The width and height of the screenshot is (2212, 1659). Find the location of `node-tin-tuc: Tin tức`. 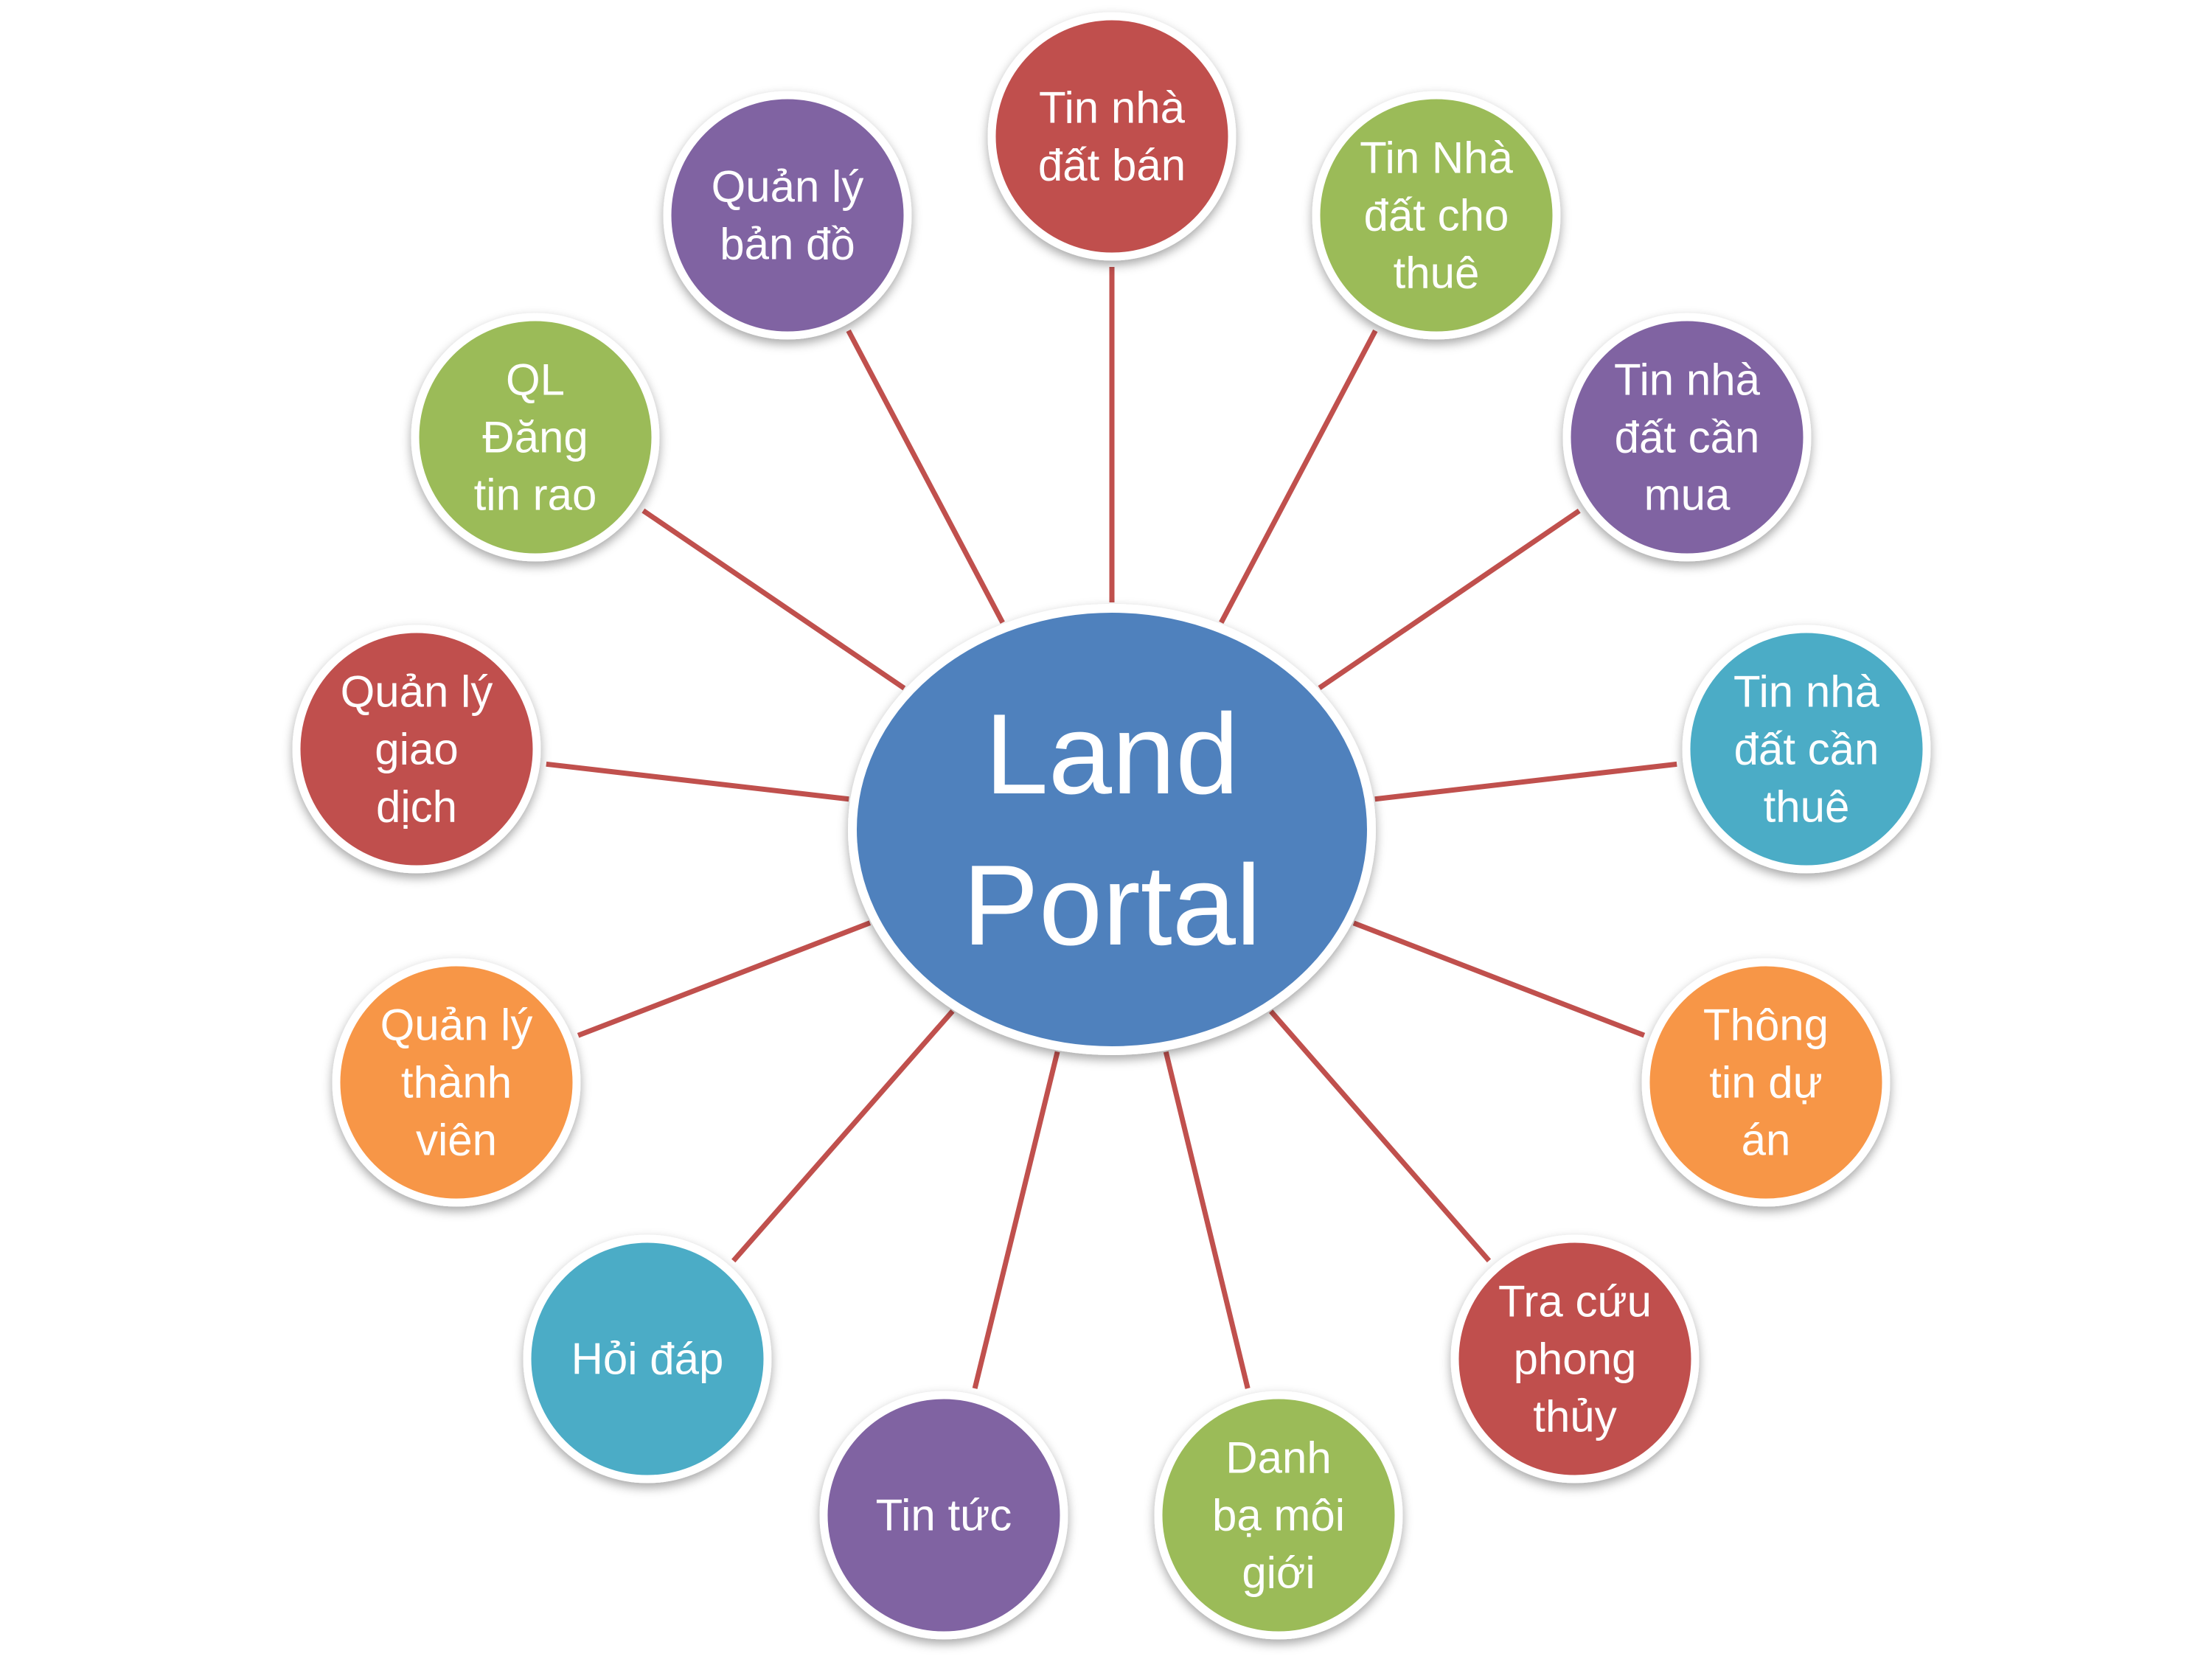

node-tin-tuc: Tin tức is located at coordinates (943, 1515).